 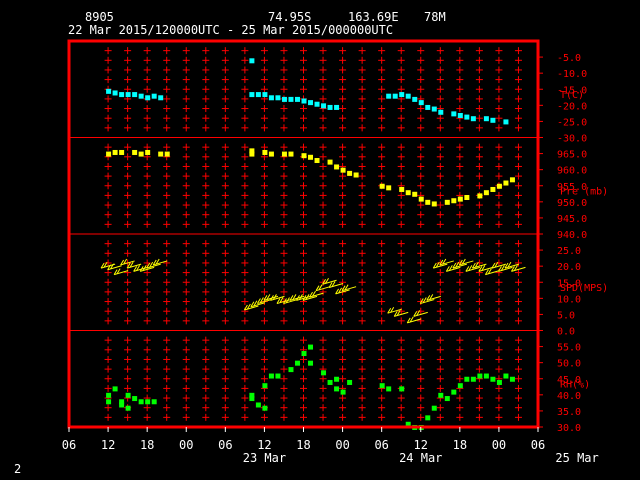 What do you see at coordinates (186, 445) in the screenshot?
I see `x-tick-label: 00` at bounding box center [186, 445].